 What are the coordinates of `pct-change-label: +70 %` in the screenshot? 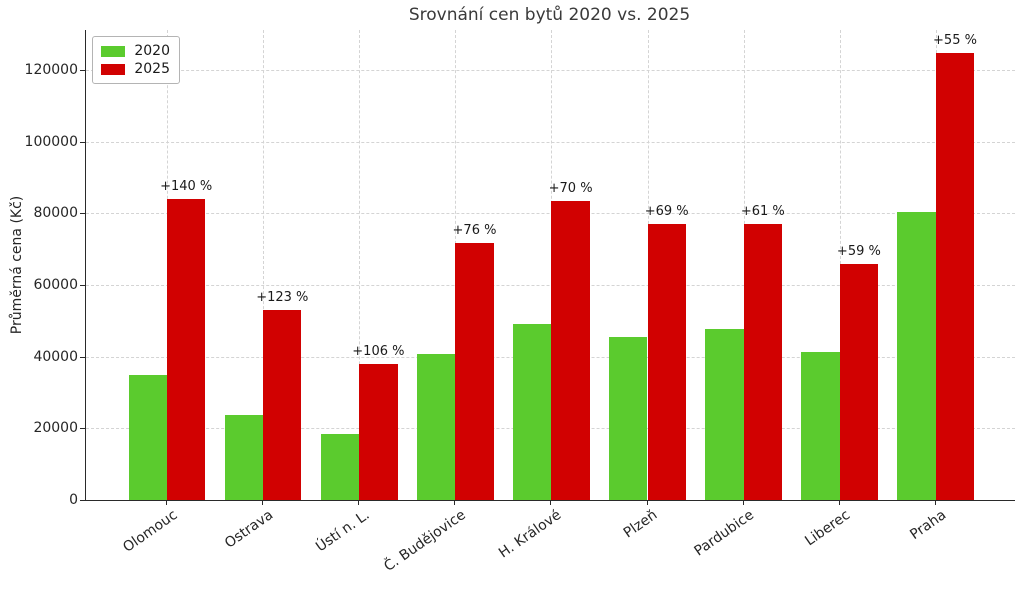 It's located at (570, 189).